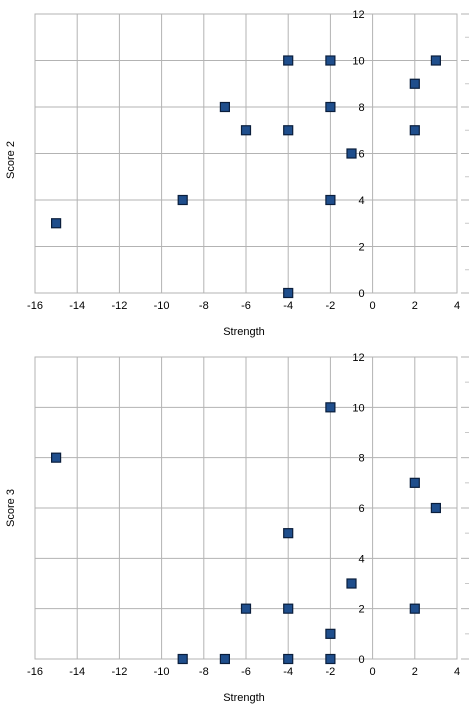  I want to click on y-axis-title: Score 2, so click(11, 160).